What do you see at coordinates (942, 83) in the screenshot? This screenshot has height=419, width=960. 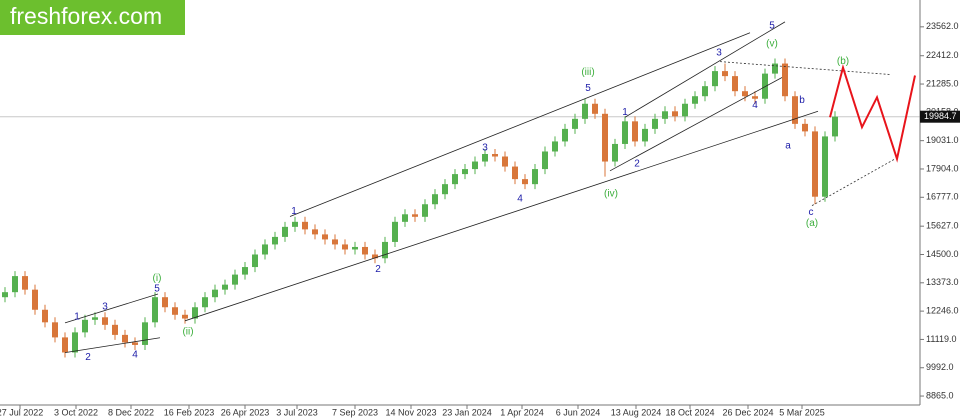 I see `y-tick-label: 21285.0` at bounding box center [942, 83].